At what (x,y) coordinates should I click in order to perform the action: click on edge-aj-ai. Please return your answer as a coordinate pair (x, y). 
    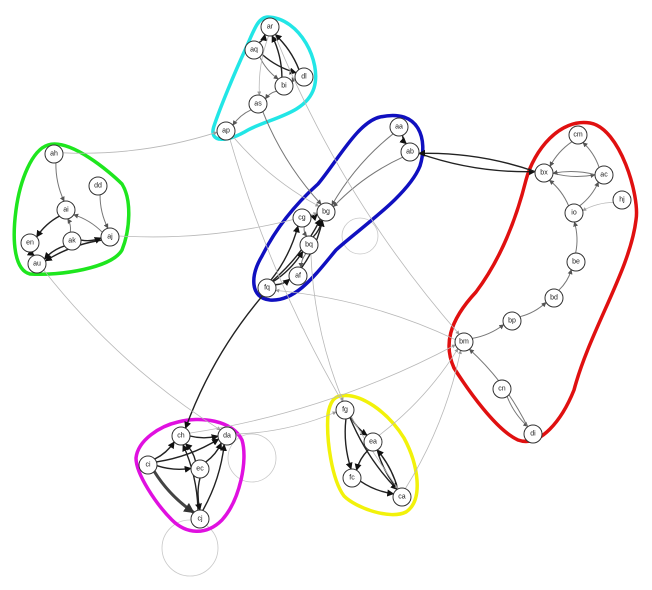
    Looking at the image, I should click on (88, 223).